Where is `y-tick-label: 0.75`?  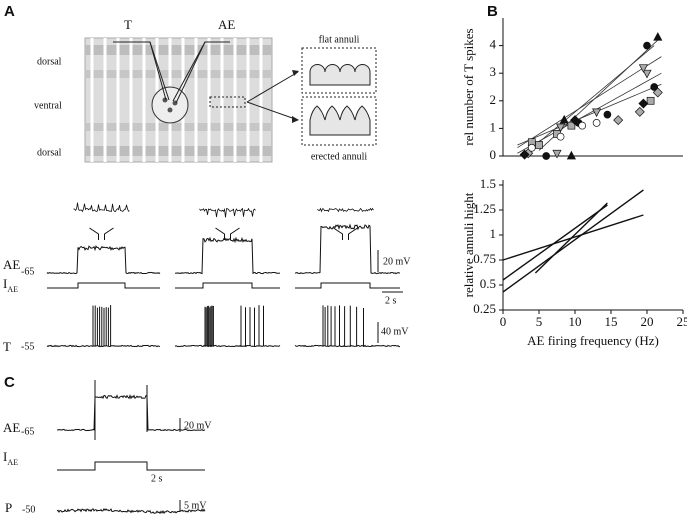
y-tick-label: 0.75 is located at coordinates (484, 258).